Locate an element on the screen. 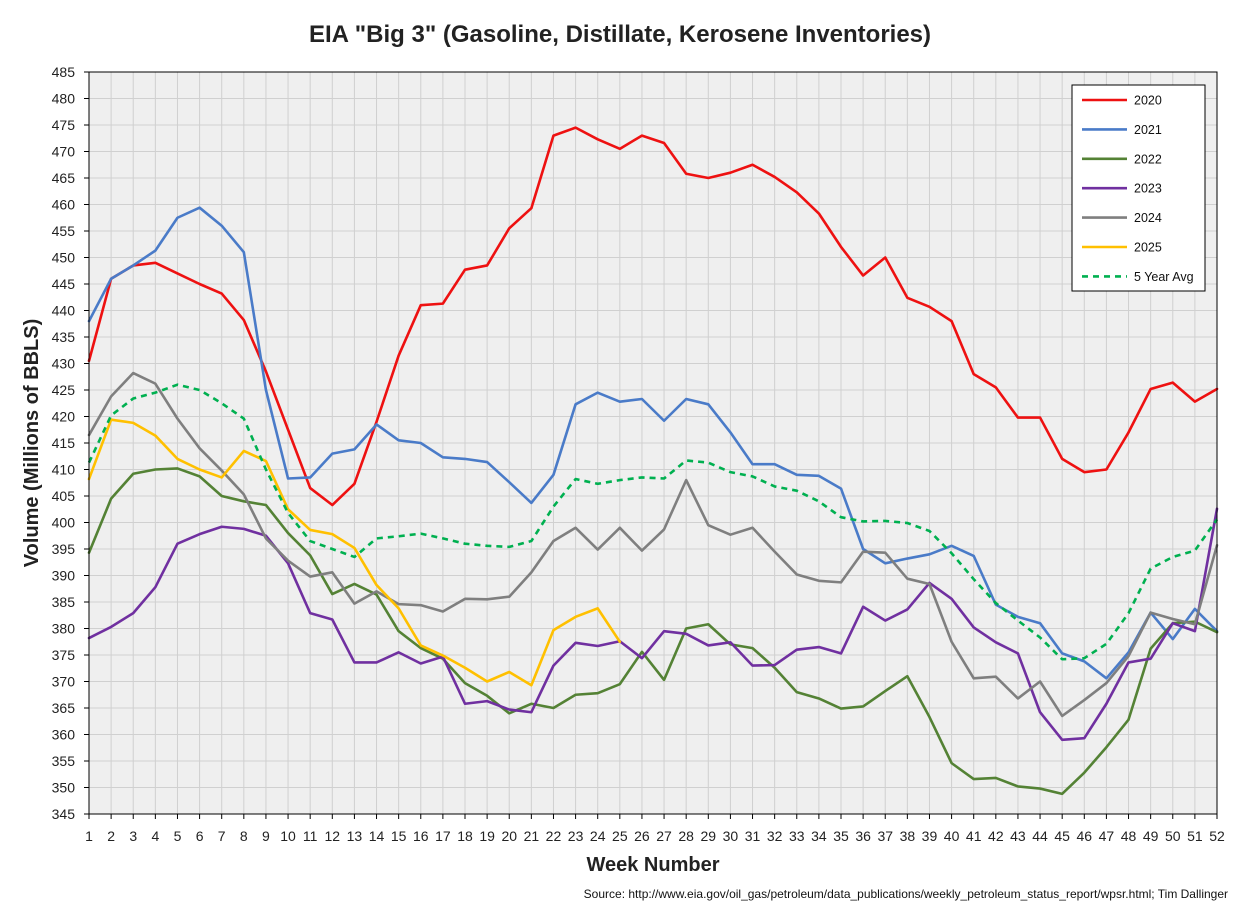  x-tick-label: 45 is located at coordinates (1062, 836).